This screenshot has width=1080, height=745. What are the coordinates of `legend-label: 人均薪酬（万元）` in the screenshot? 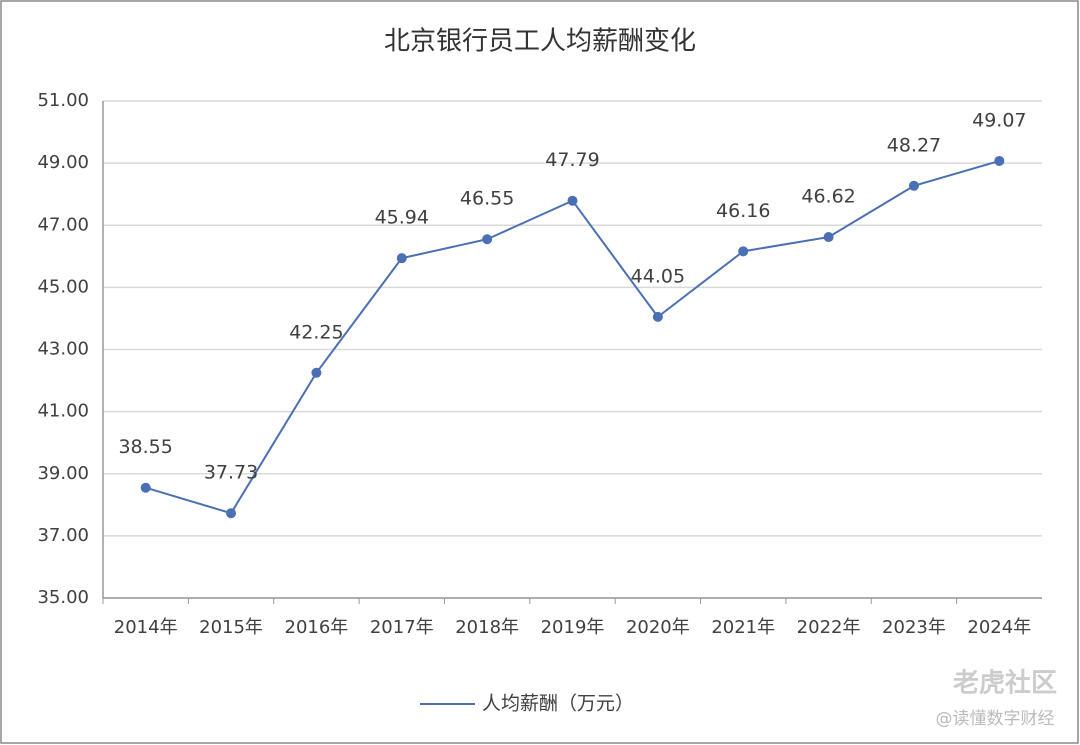 It's located at (558, 704).